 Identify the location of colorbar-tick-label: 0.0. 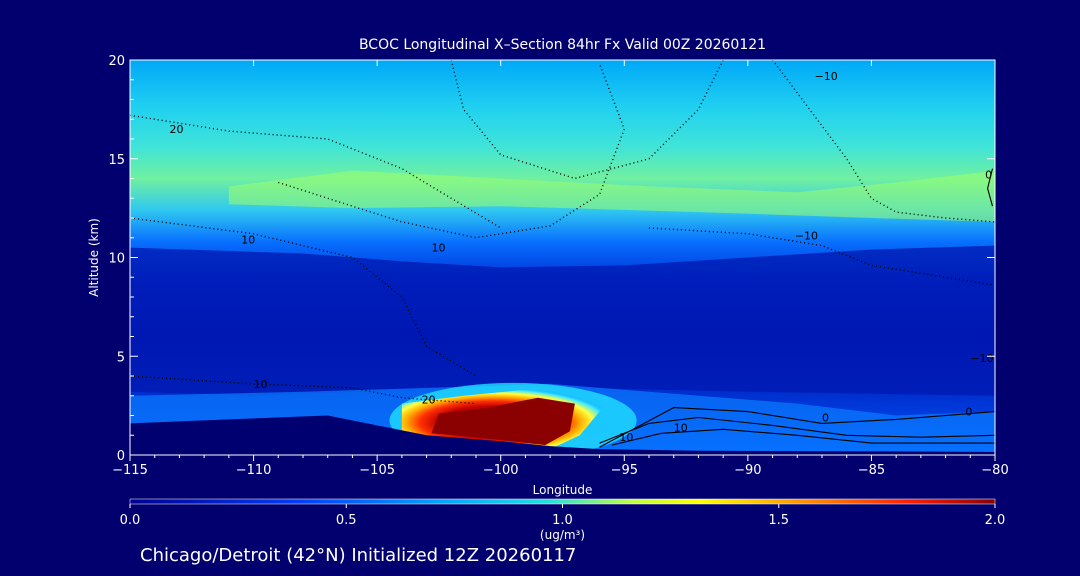
(130, 520).